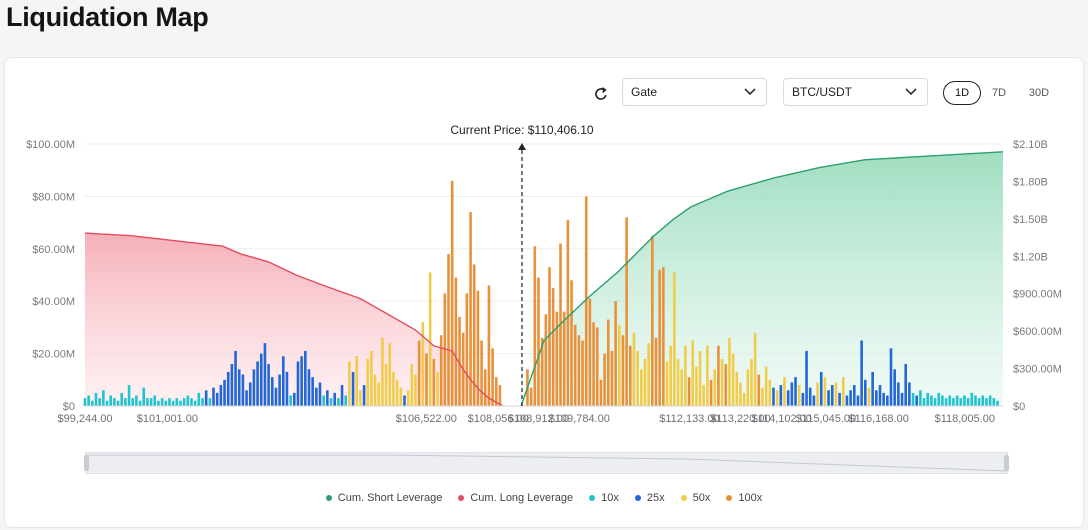 The image size is (1088, 530). I want to click on chevron-down-icon, so click(912, 92).